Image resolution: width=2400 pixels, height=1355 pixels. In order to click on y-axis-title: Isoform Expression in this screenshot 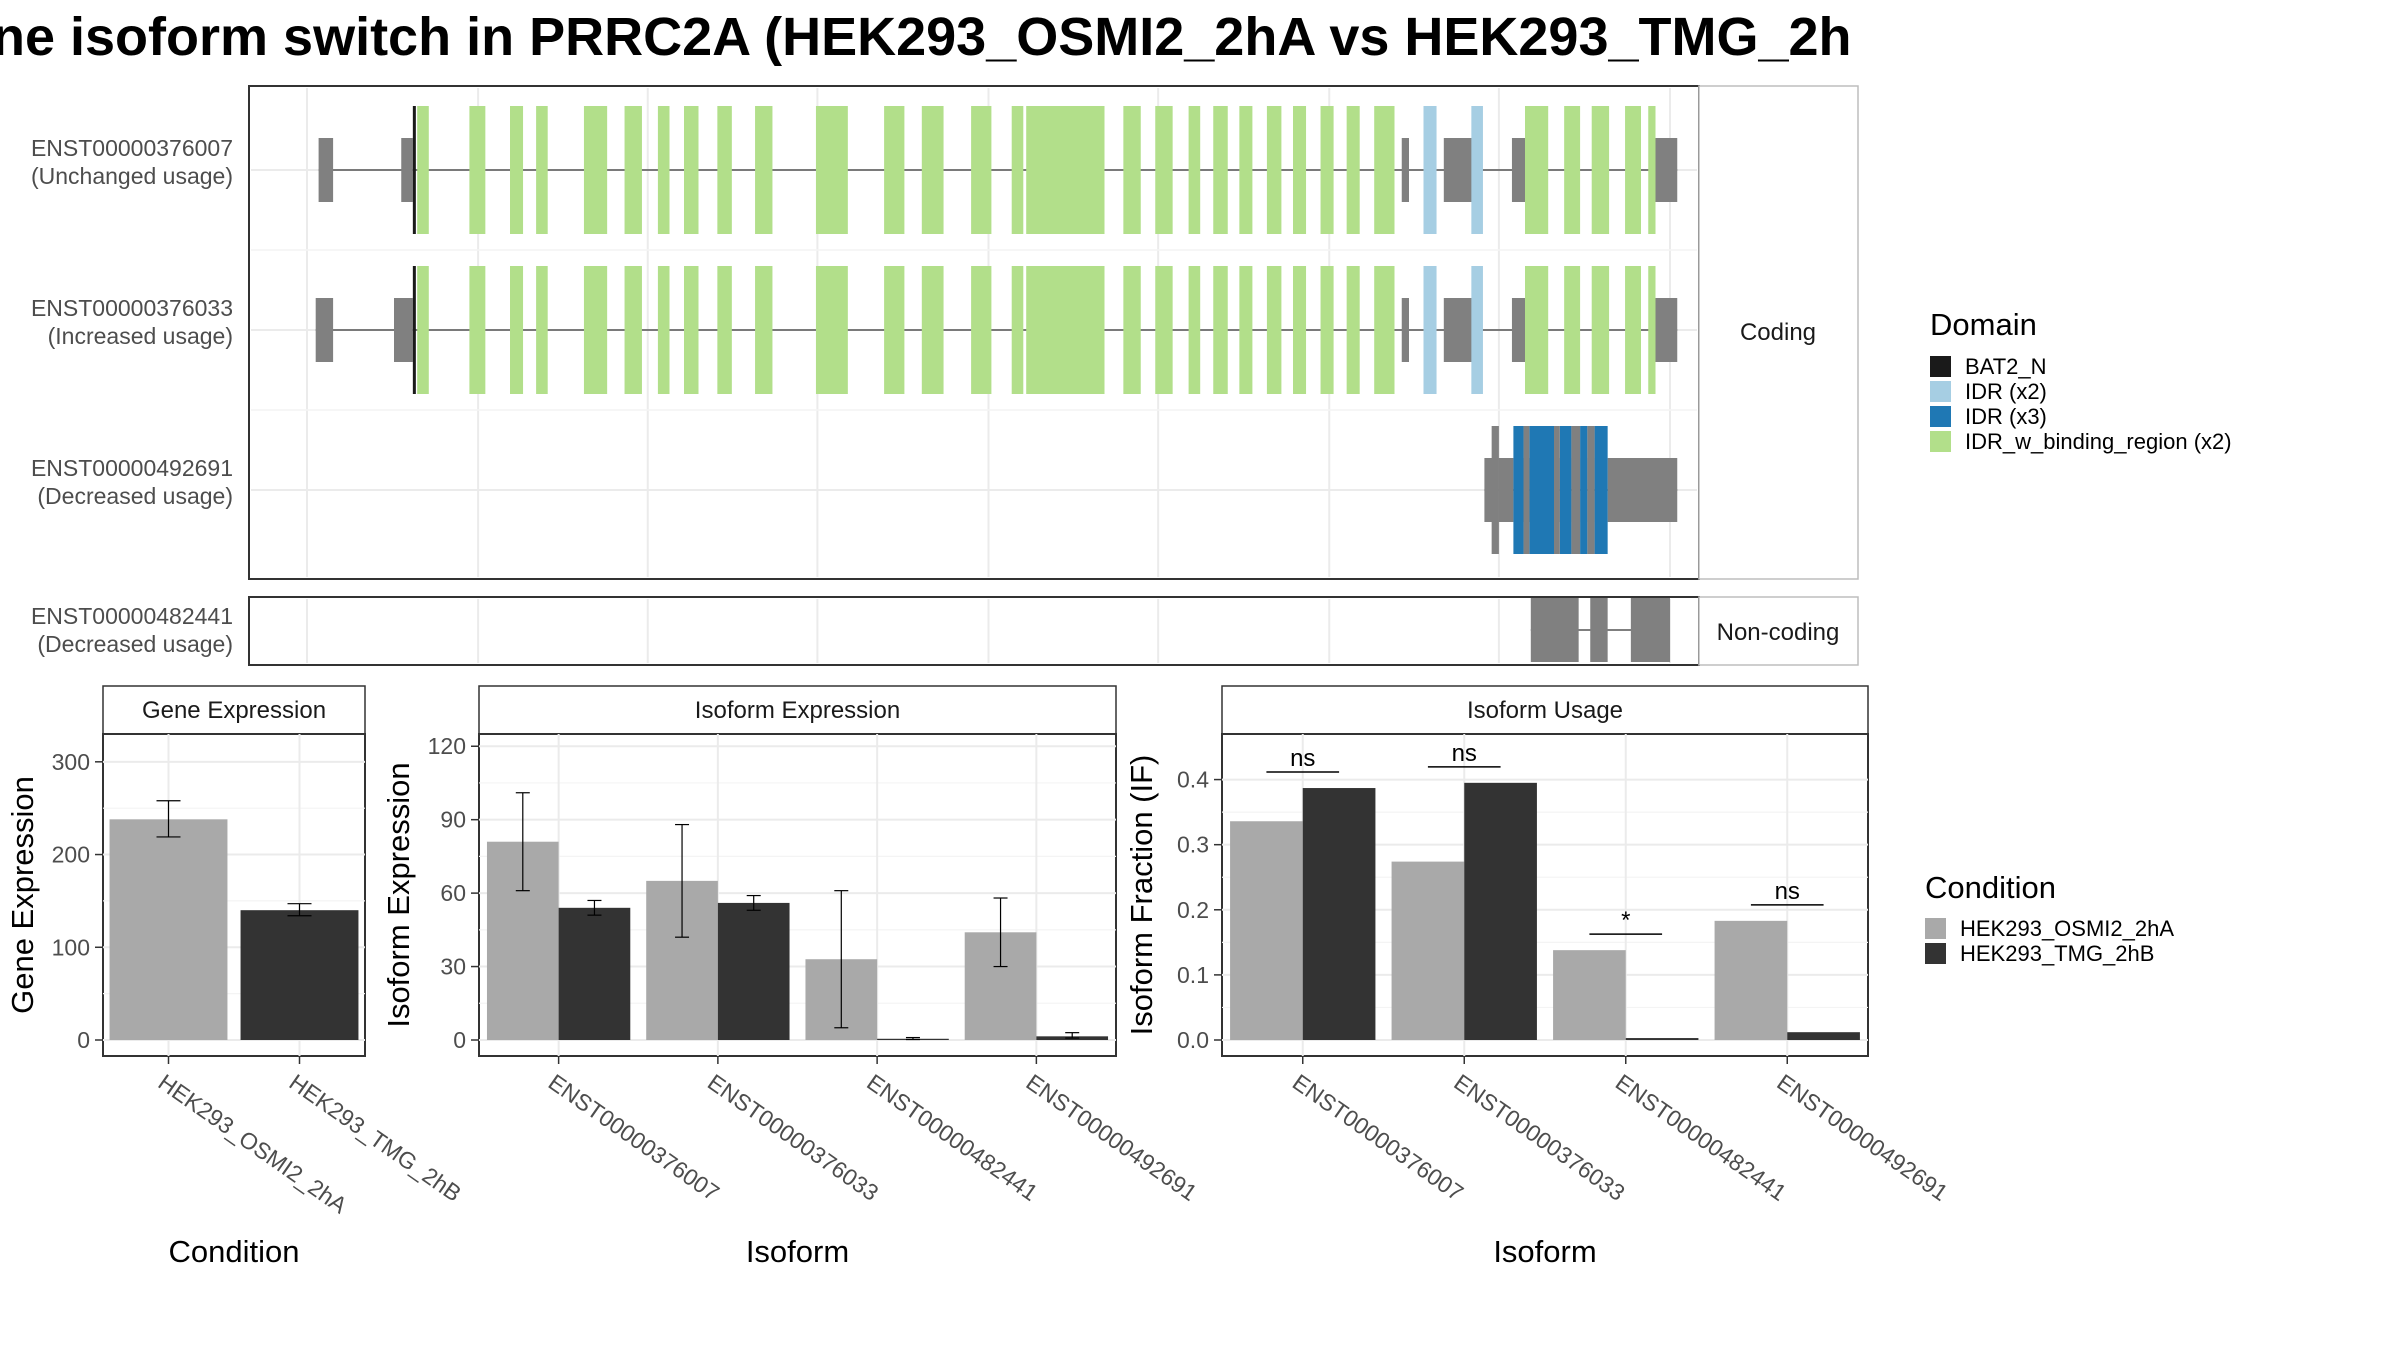, I will do `click(398, 894)`.